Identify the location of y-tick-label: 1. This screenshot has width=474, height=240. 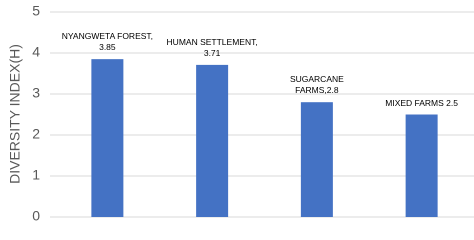
(36, 175).